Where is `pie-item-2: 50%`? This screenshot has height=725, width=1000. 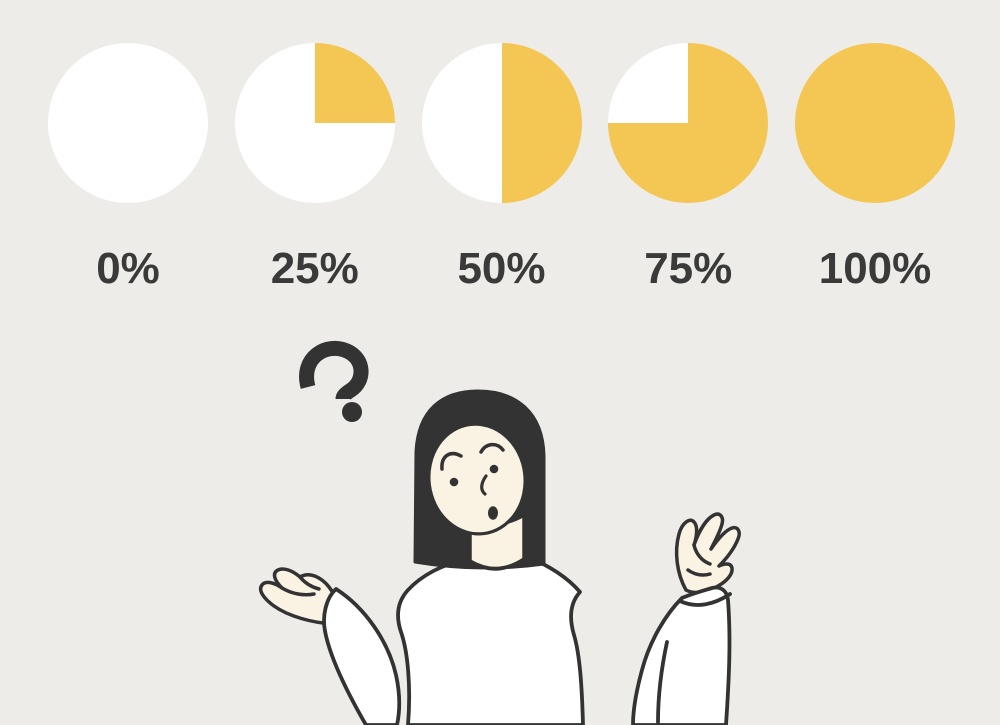 pie-item-2: 50% is located at coordinates (501, 168).